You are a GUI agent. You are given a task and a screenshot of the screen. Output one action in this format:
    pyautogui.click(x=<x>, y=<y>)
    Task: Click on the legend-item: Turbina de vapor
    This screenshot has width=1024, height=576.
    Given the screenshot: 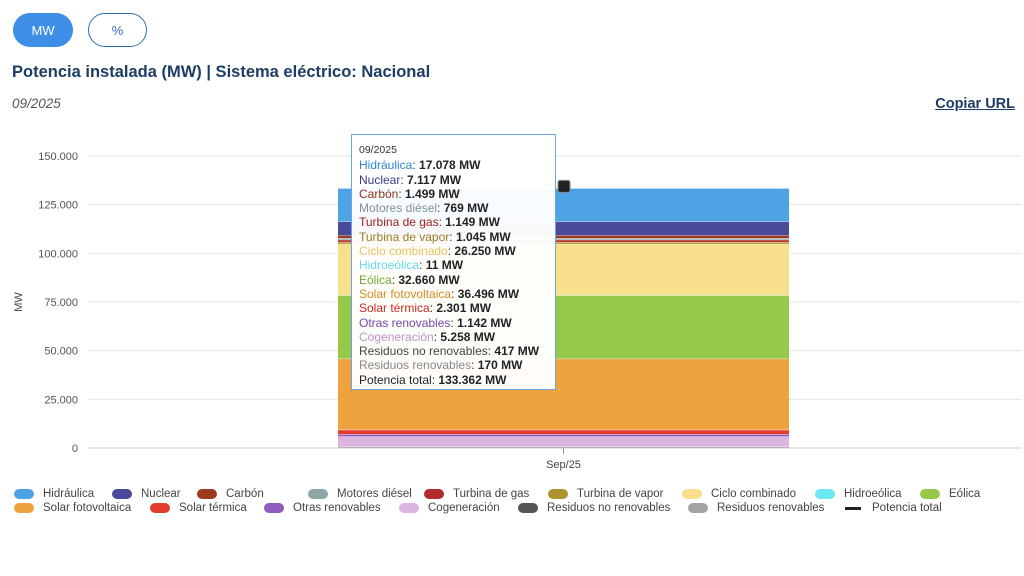 What is the action you would take?
    pyautogui.click(x=615, y=494)
    